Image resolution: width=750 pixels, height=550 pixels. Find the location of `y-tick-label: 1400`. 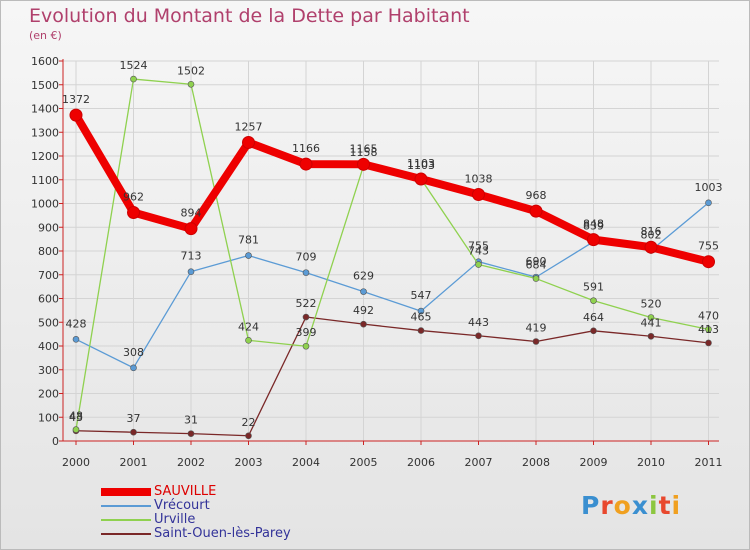

y-tick-label: 1400 is located at coordinates (45, 109).